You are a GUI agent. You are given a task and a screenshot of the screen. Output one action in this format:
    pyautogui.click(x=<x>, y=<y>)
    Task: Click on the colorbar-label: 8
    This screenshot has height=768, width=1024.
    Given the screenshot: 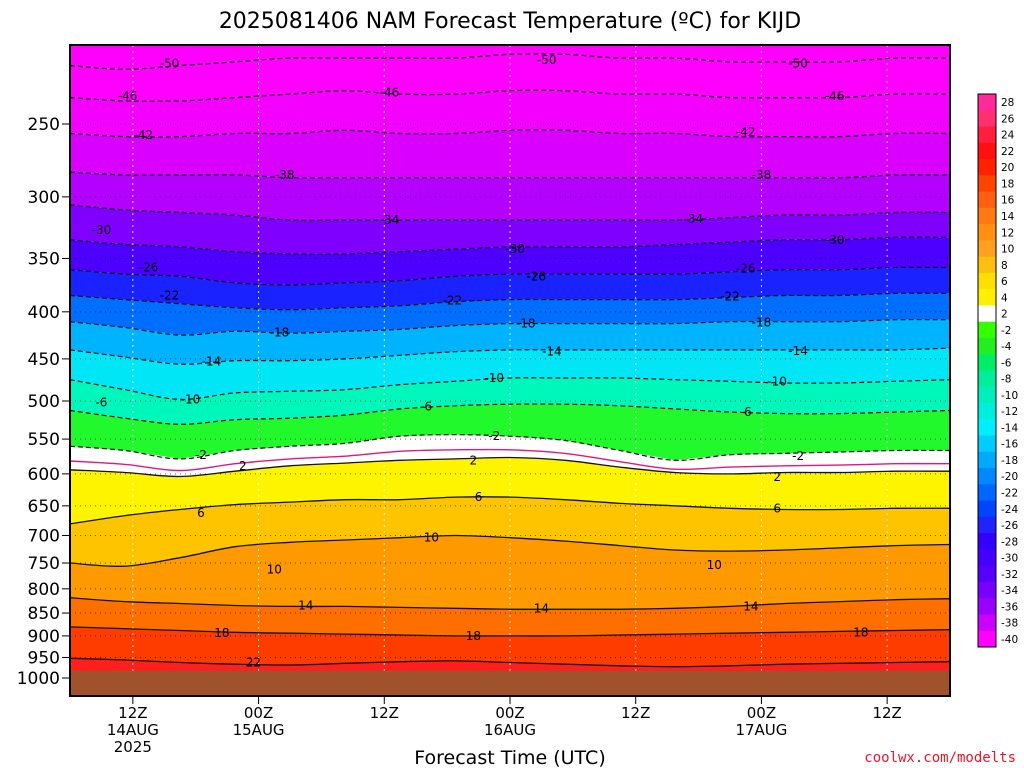 What is the action you would take?
    pyautogui.click(x=1004, y=266)
    